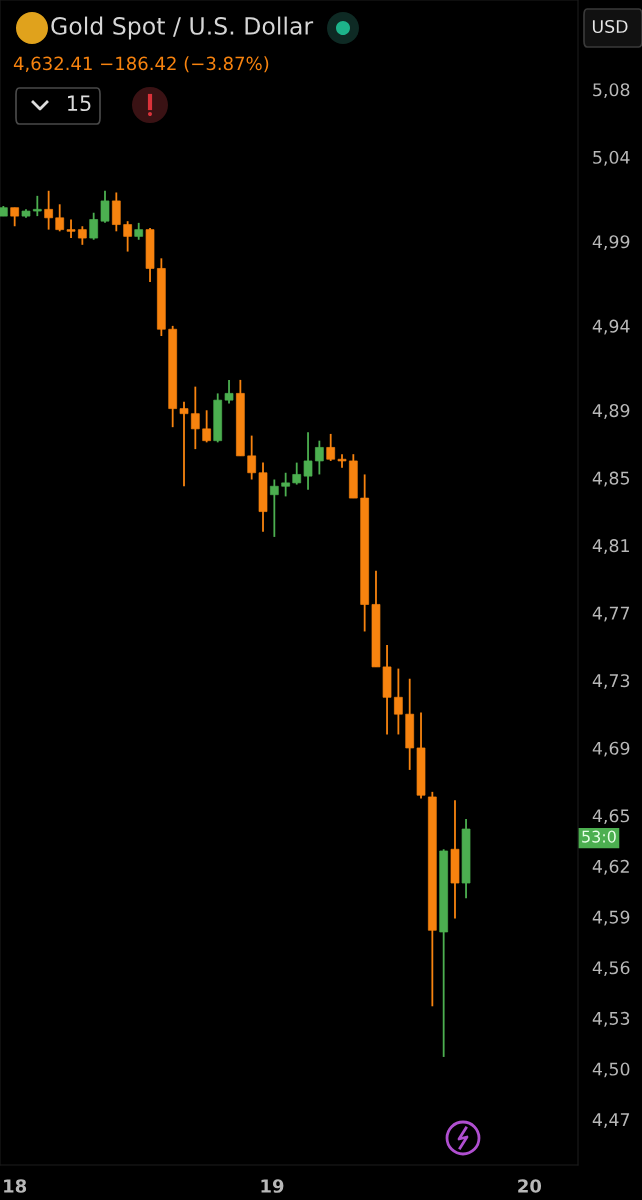 Image resolution: width=642 pixels, height=1200 pixels. What do you see at coordinates (610, 867) in the screenshot?
I see `y-tick-label: 4,62` at bounding box center [610, 867].